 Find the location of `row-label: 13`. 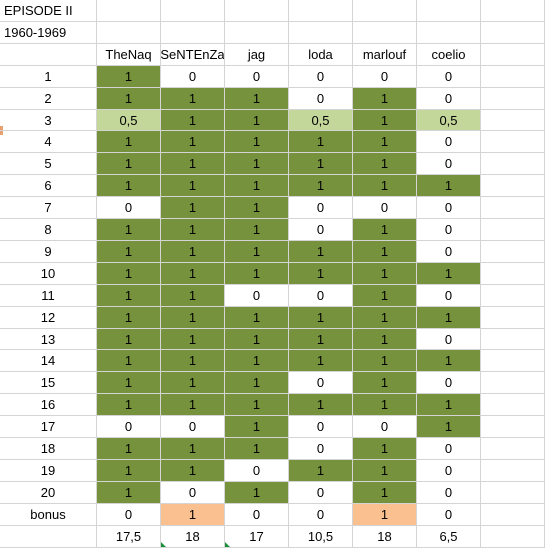

row-label: 13 is located at coordinates (48, 339).